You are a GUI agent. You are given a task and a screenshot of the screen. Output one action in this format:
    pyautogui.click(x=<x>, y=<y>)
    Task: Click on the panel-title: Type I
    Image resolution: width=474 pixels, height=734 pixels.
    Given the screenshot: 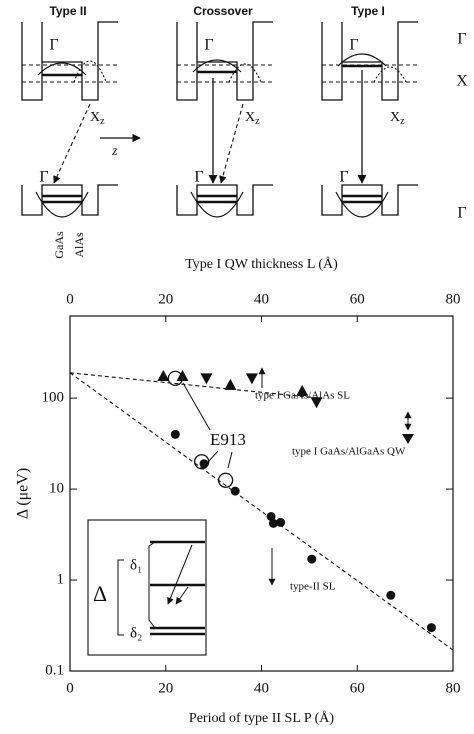 What is the action you would take?
    pyautogui.click(x=368, y=11)
    